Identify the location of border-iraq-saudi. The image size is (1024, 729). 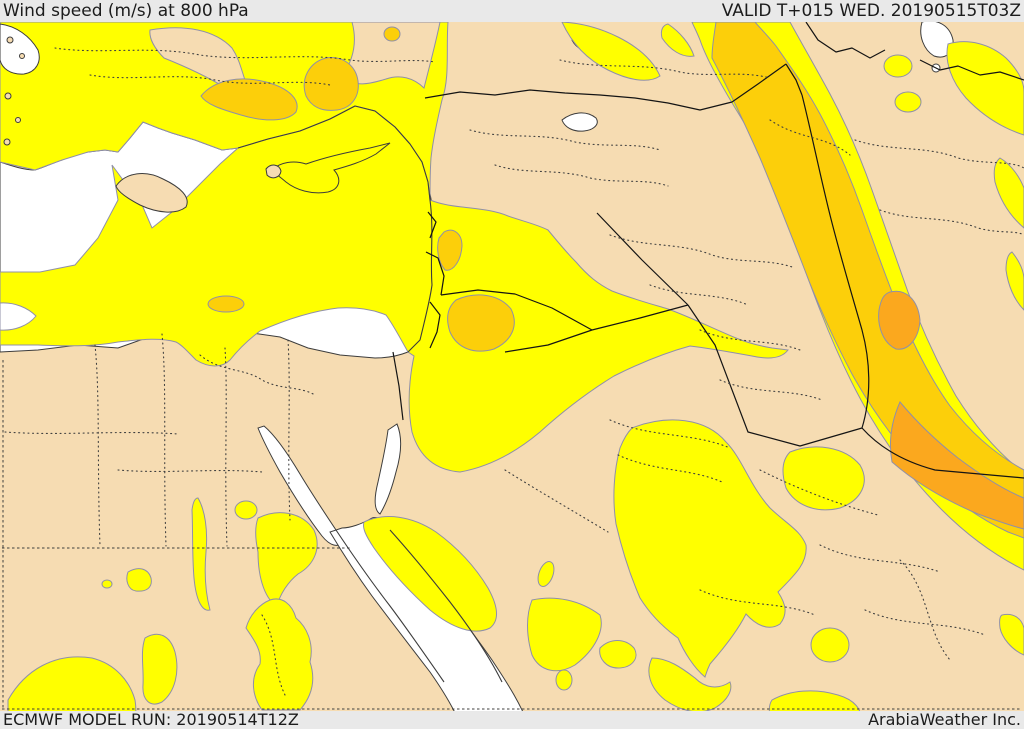
(775, 375).